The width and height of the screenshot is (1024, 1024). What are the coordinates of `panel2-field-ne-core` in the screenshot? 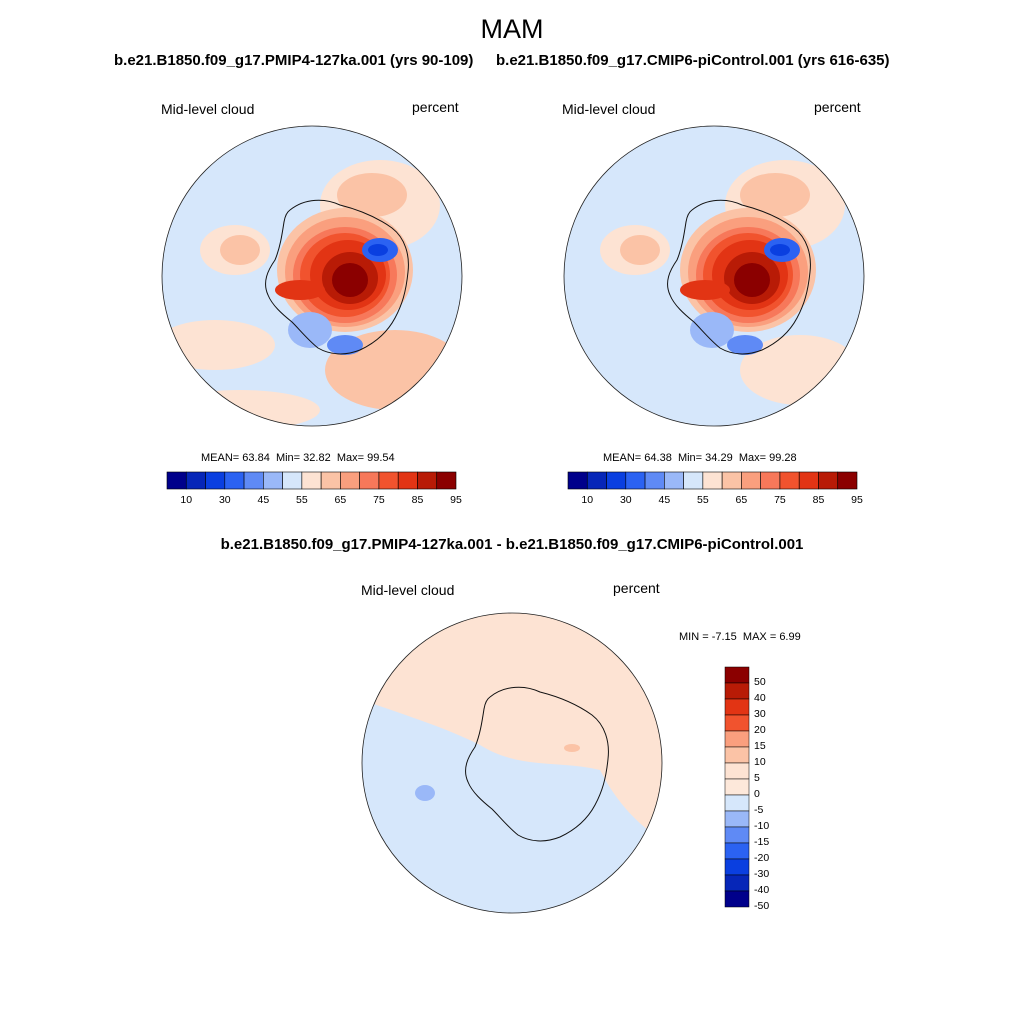 It's located at (775, 195).